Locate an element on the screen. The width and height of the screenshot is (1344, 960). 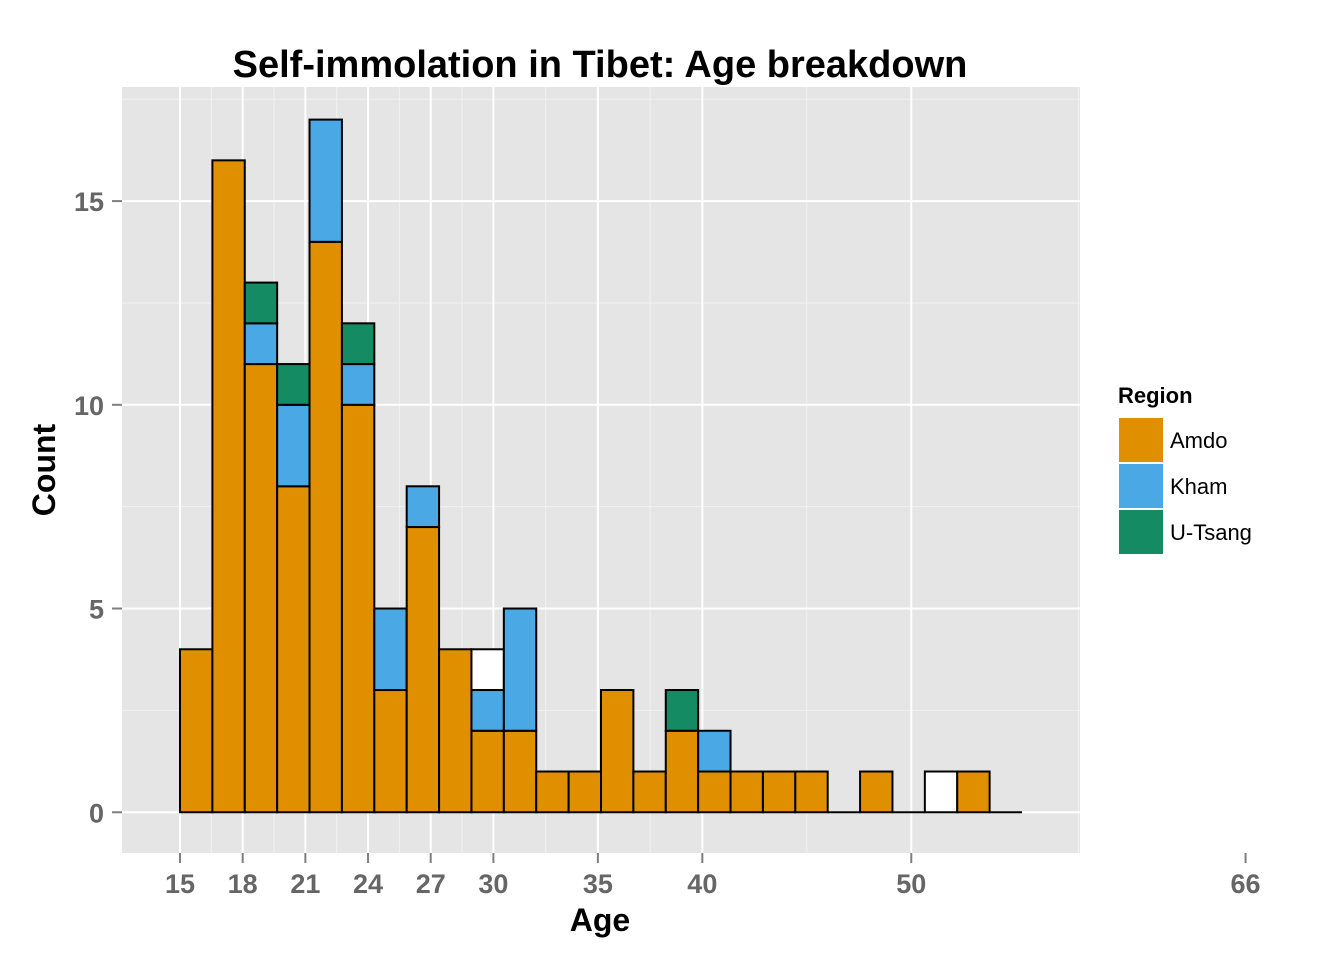
y-tick-label: 0 is located at coordinates (96, 813).